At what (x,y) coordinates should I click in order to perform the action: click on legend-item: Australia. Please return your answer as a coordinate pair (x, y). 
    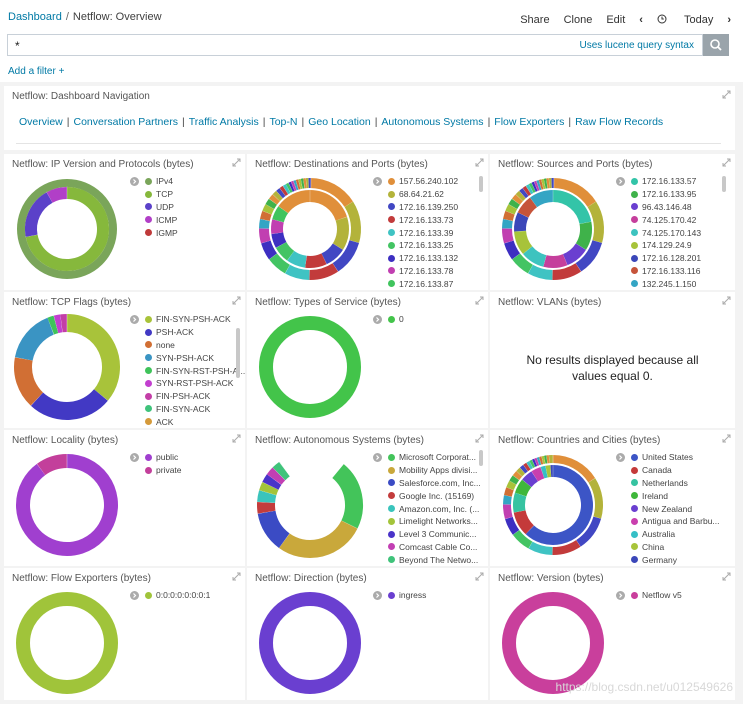
    Looking at the image, I should click on (675, 534).